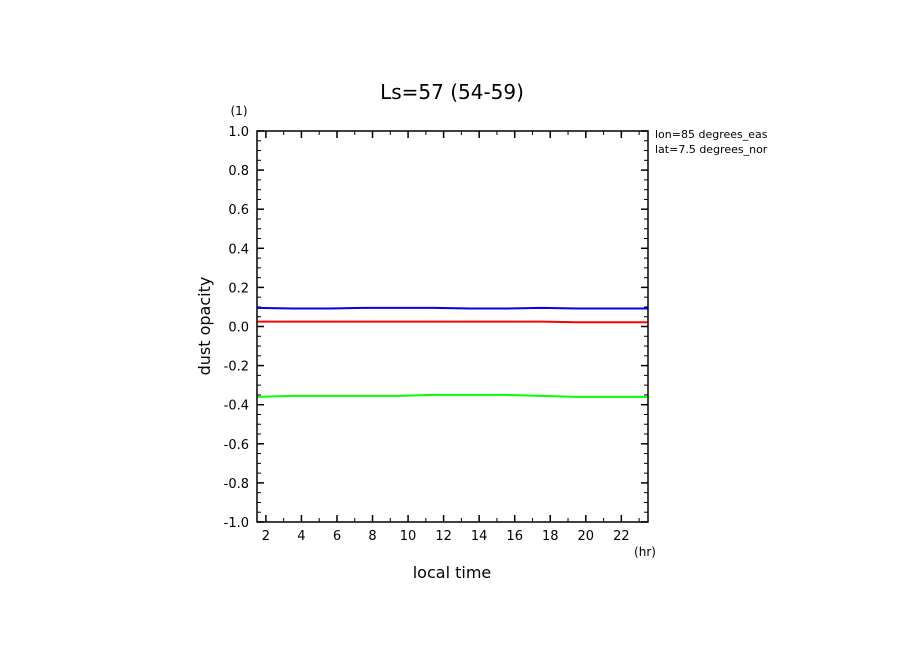 This screenshot has width=904, height=654. I want to click on y-tick-label: -0.8, so click(236, 484).